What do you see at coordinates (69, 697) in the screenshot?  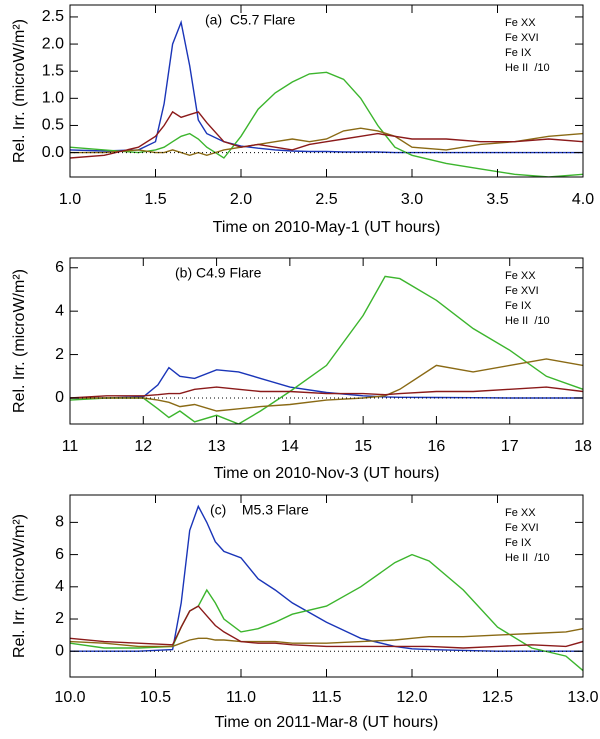 I see `x-tick-label: 10.0` at bounding box center [69, 697].